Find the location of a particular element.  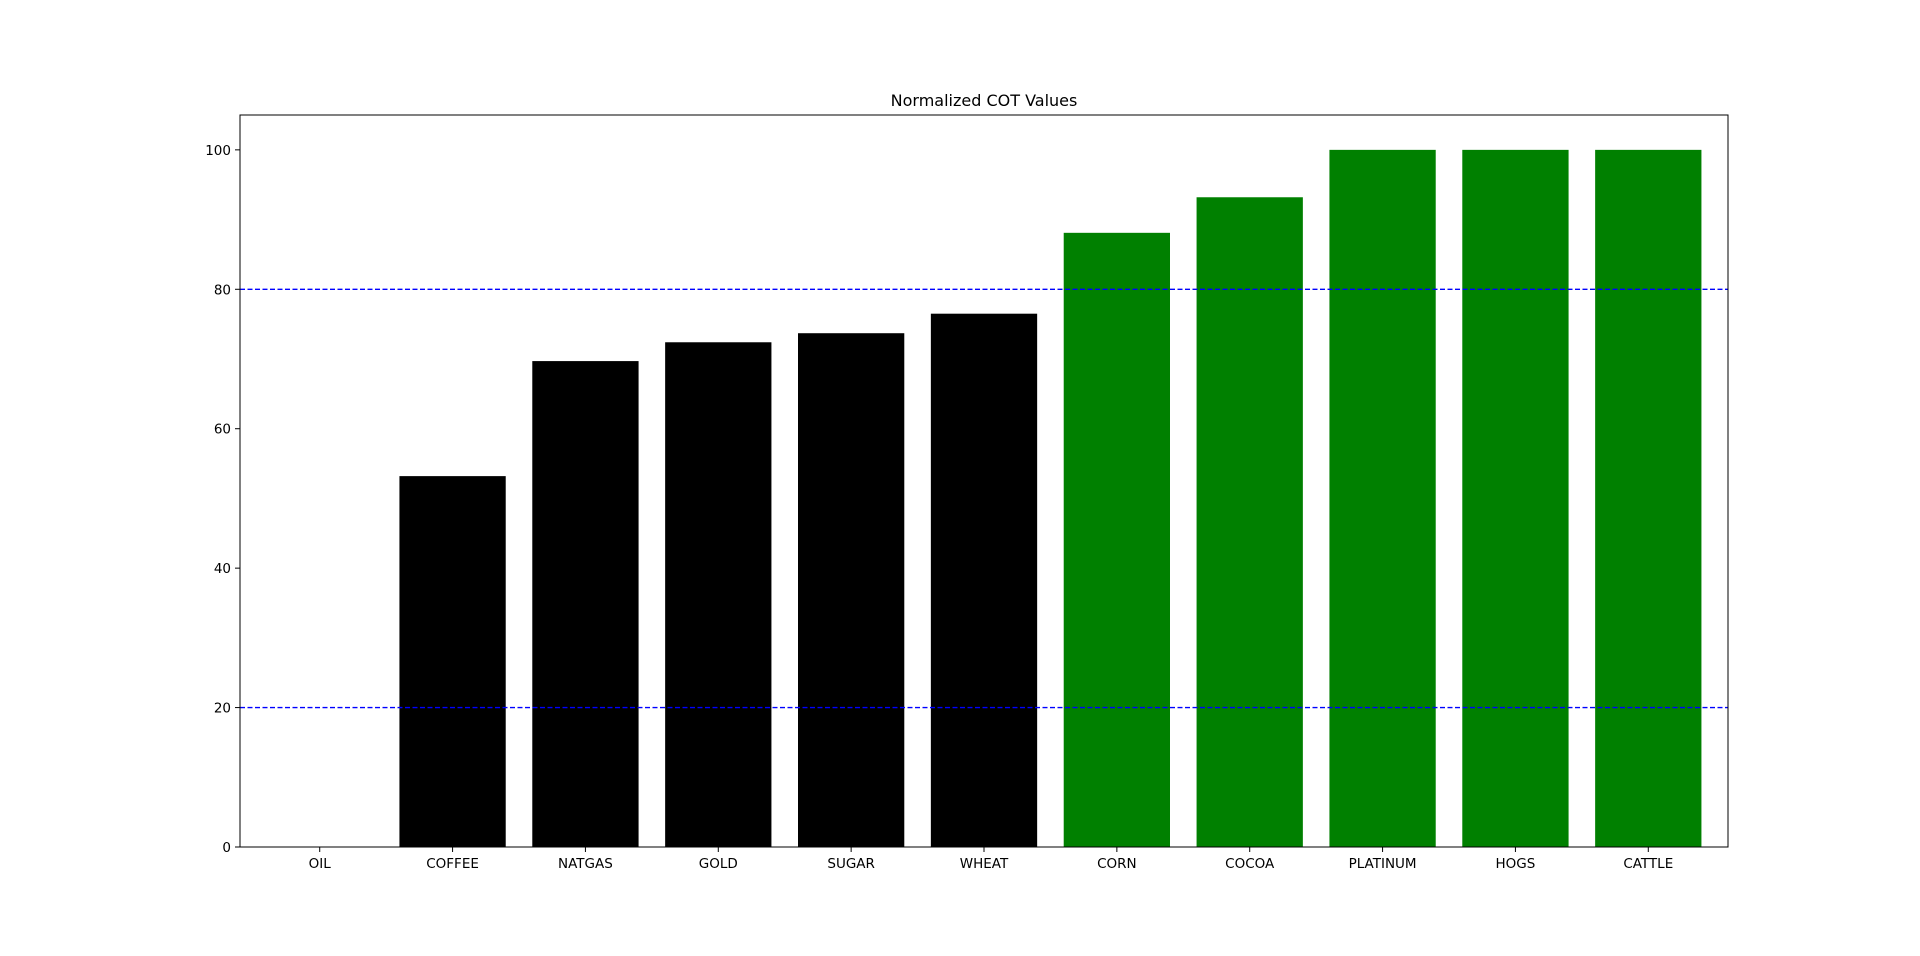

x-tick-label: WHEAT is located at coordinates (984, 864).